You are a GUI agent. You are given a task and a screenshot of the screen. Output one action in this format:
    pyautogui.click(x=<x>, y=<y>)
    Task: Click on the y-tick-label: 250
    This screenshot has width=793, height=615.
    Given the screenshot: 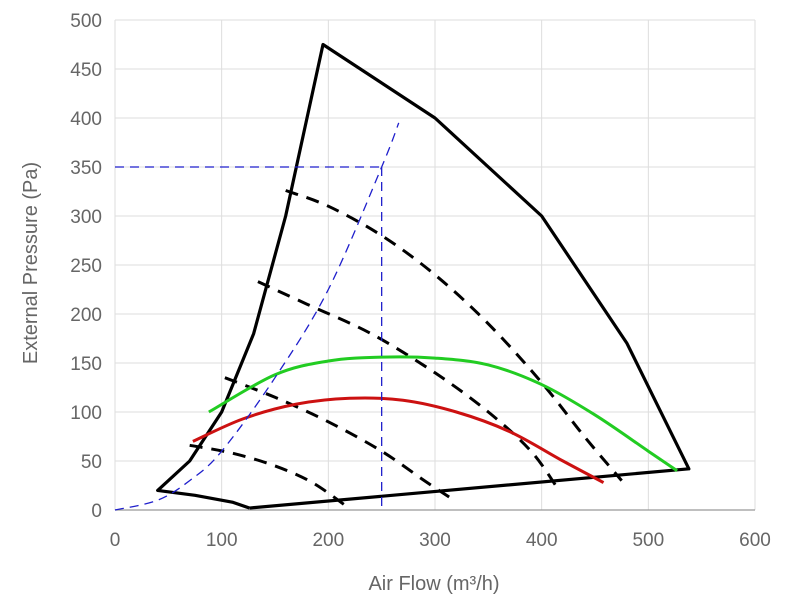 What is the action you would take?
    pyautogui.click(x=86, y=266)
    